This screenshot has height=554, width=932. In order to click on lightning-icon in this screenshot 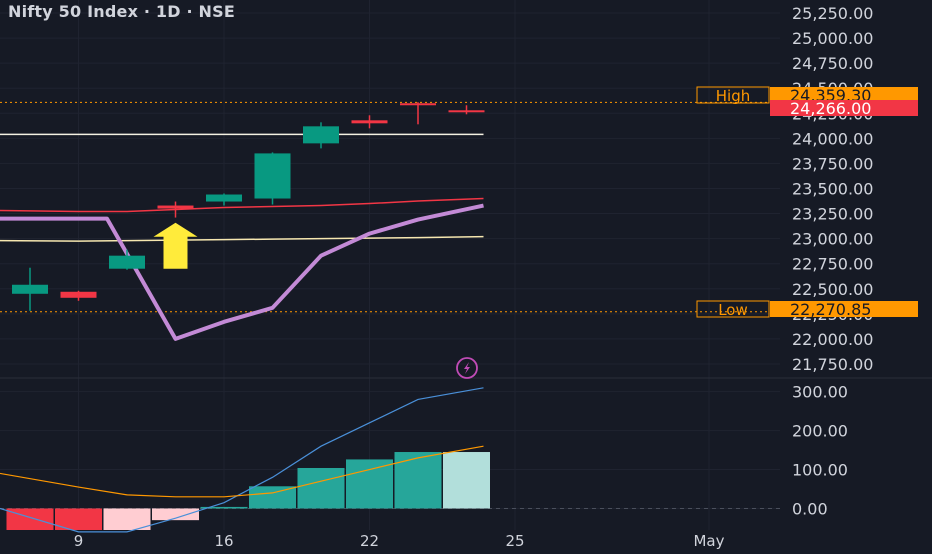, I will do `click(467, 368)`.